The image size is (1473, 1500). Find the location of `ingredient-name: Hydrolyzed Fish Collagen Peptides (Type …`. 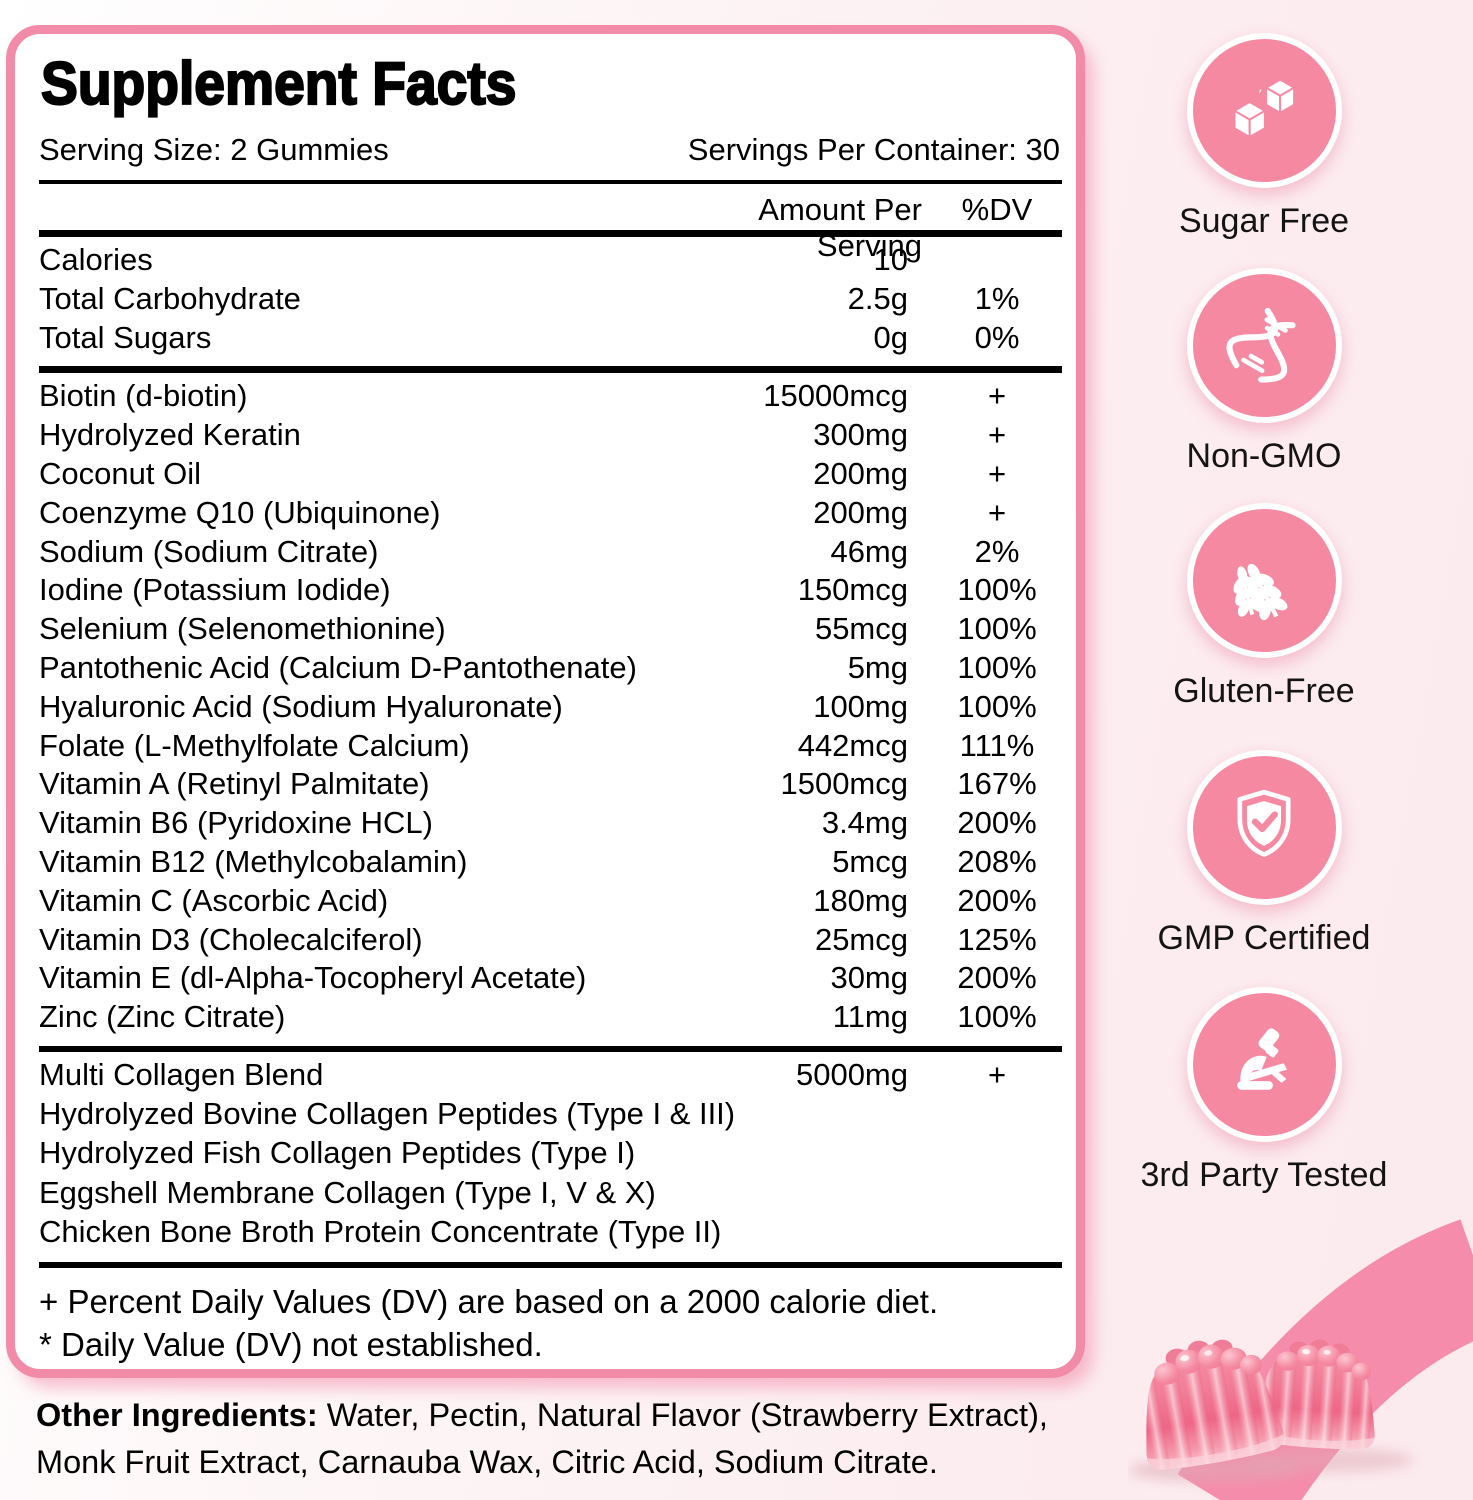

ingredient-name: Hydrolyzed Fish Collagen Peptides (Type … is located at coordinates (337, 1153).